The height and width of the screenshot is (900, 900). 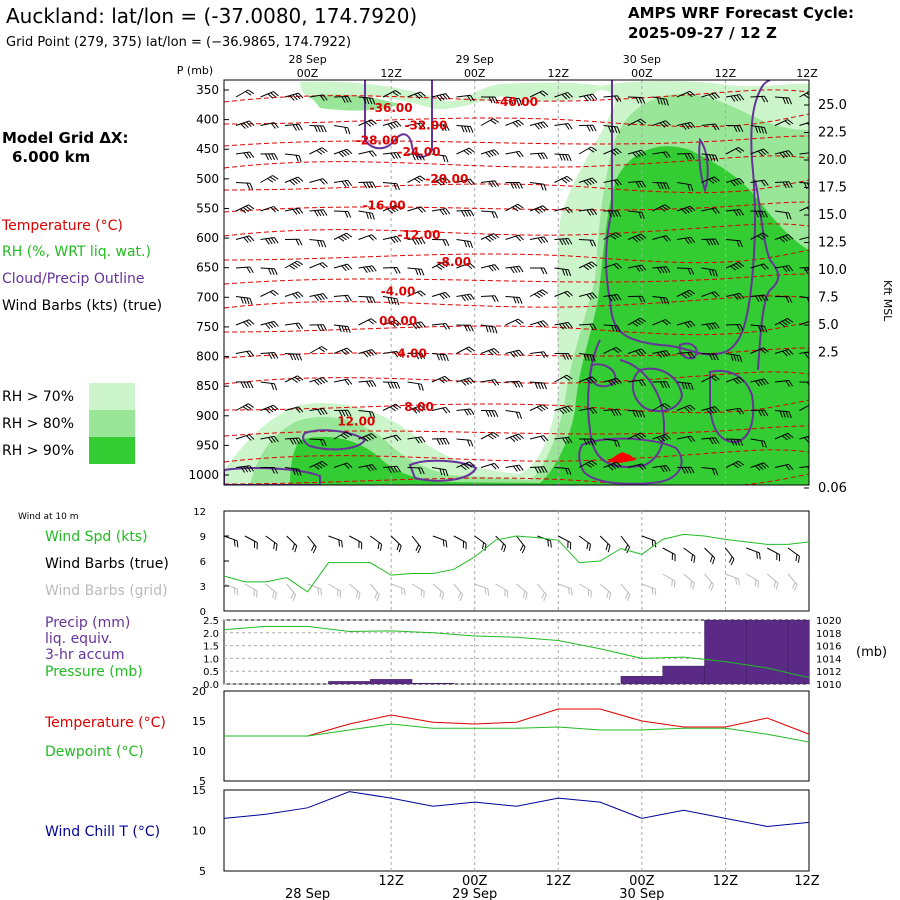 What do you see at coordinates (195, 70) in the screenshot?
I see `pressure-axis-label: P (mb)` at bounding box center [195, 70].